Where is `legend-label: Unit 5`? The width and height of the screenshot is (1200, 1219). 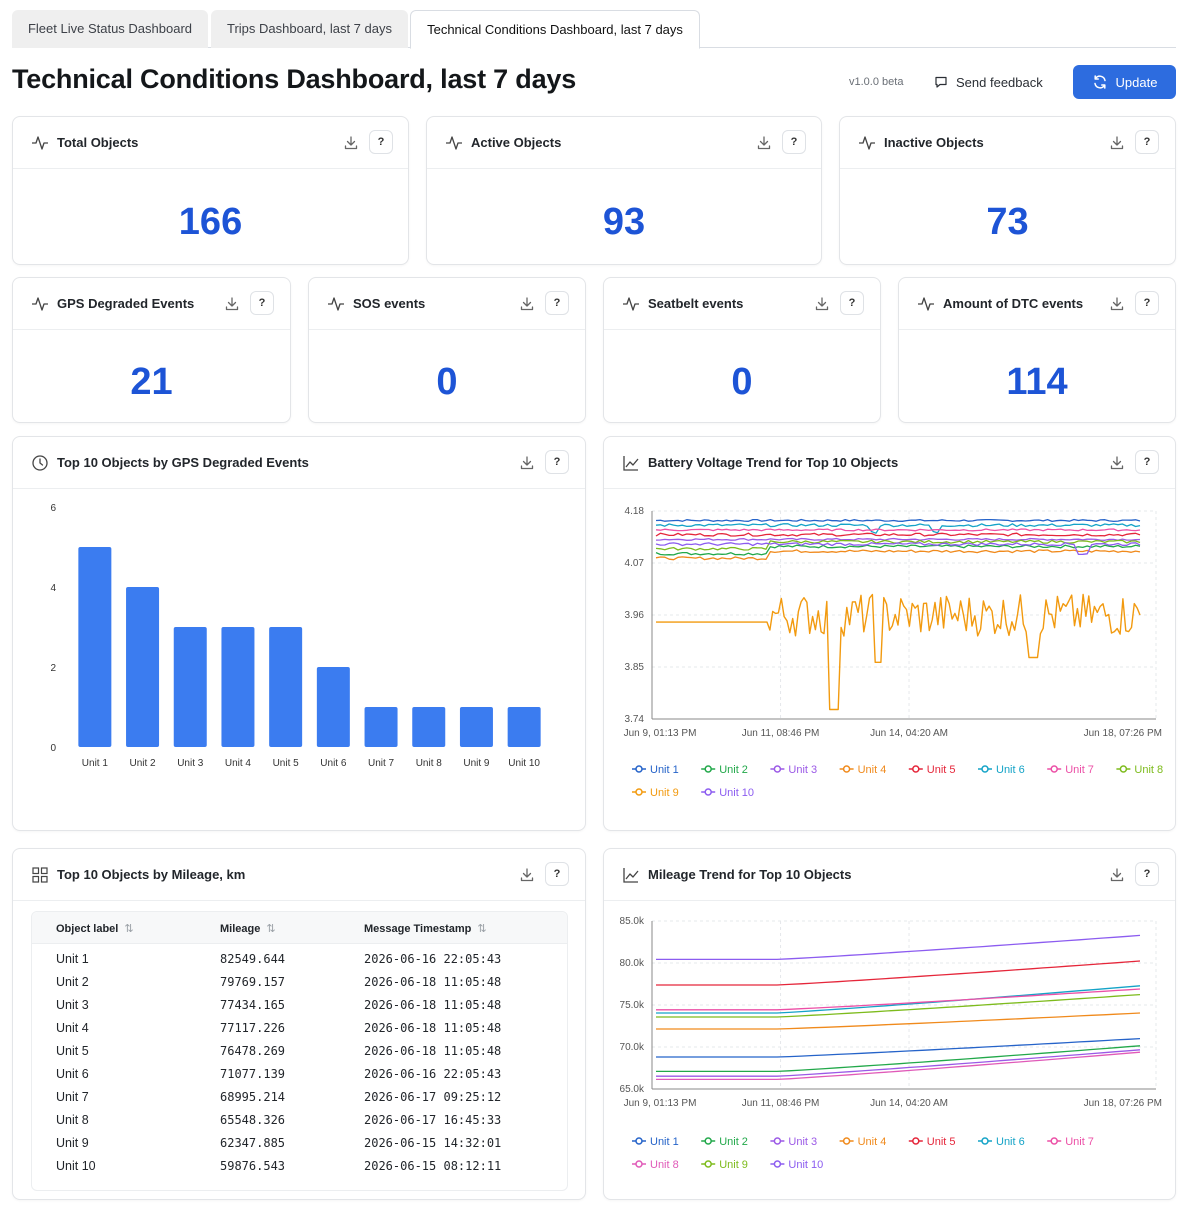
legend-label: Unit 5 is located at coordinates (941, 1142).